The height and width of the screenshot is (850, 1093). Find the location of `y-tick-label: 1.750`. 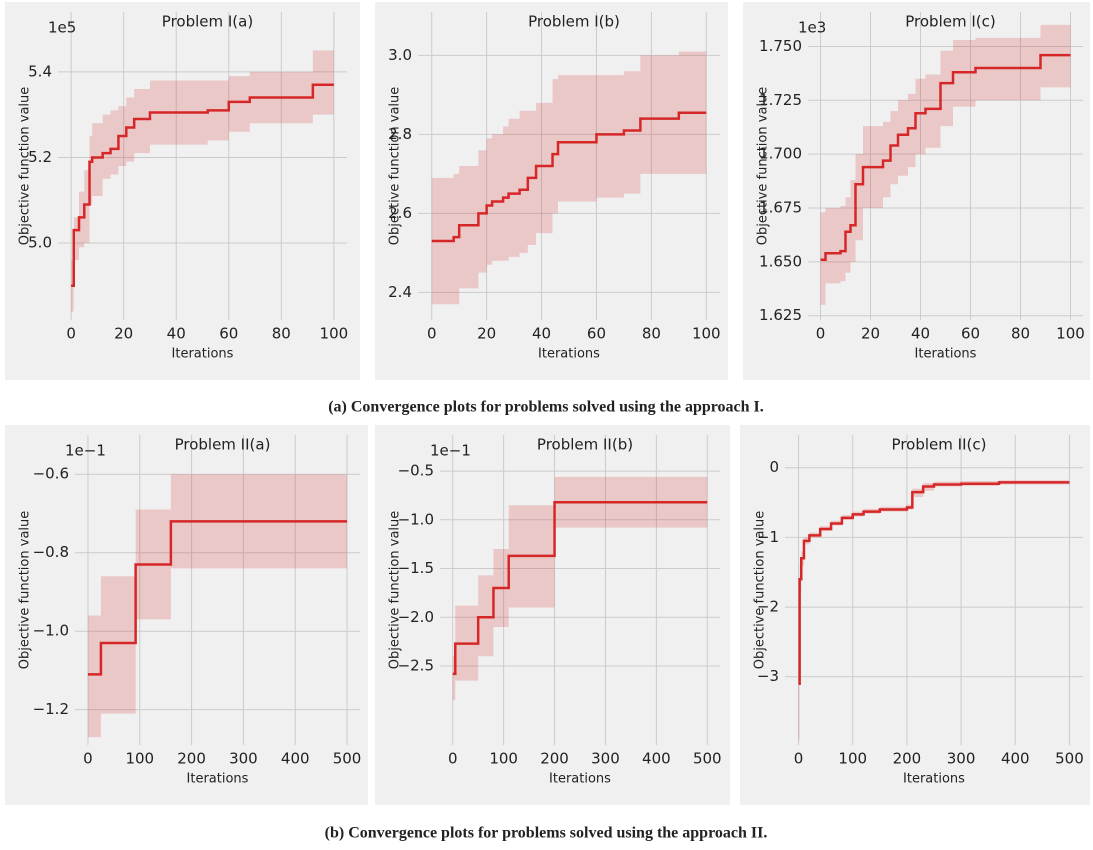

y-tick-label: 1.750 is located at coordinates (780, 46).